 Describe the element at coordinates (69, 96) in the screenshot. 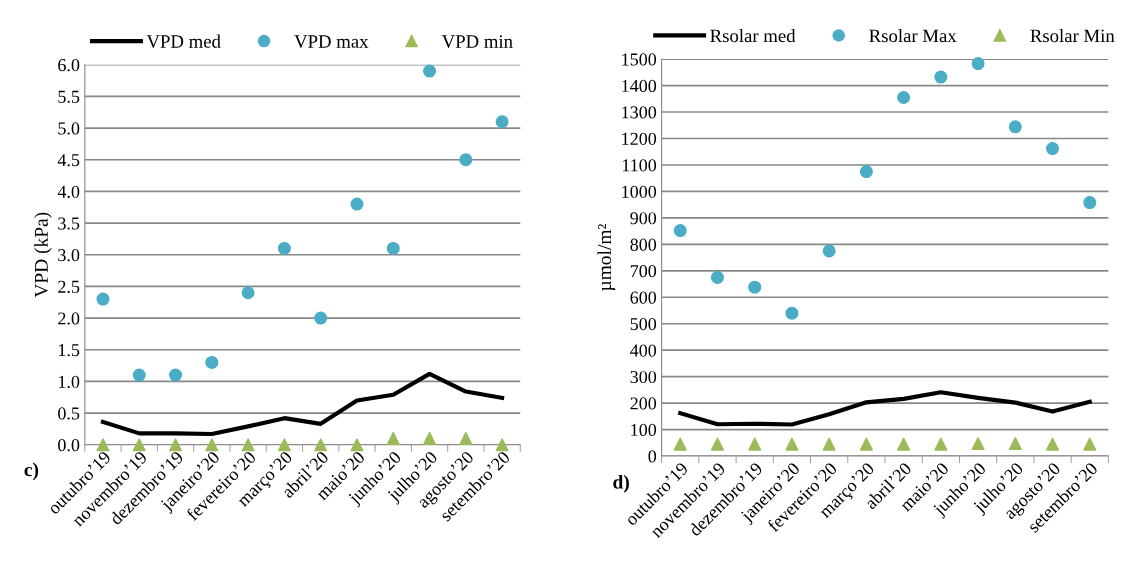

I see `y-tick-label: 5.5` at that location.